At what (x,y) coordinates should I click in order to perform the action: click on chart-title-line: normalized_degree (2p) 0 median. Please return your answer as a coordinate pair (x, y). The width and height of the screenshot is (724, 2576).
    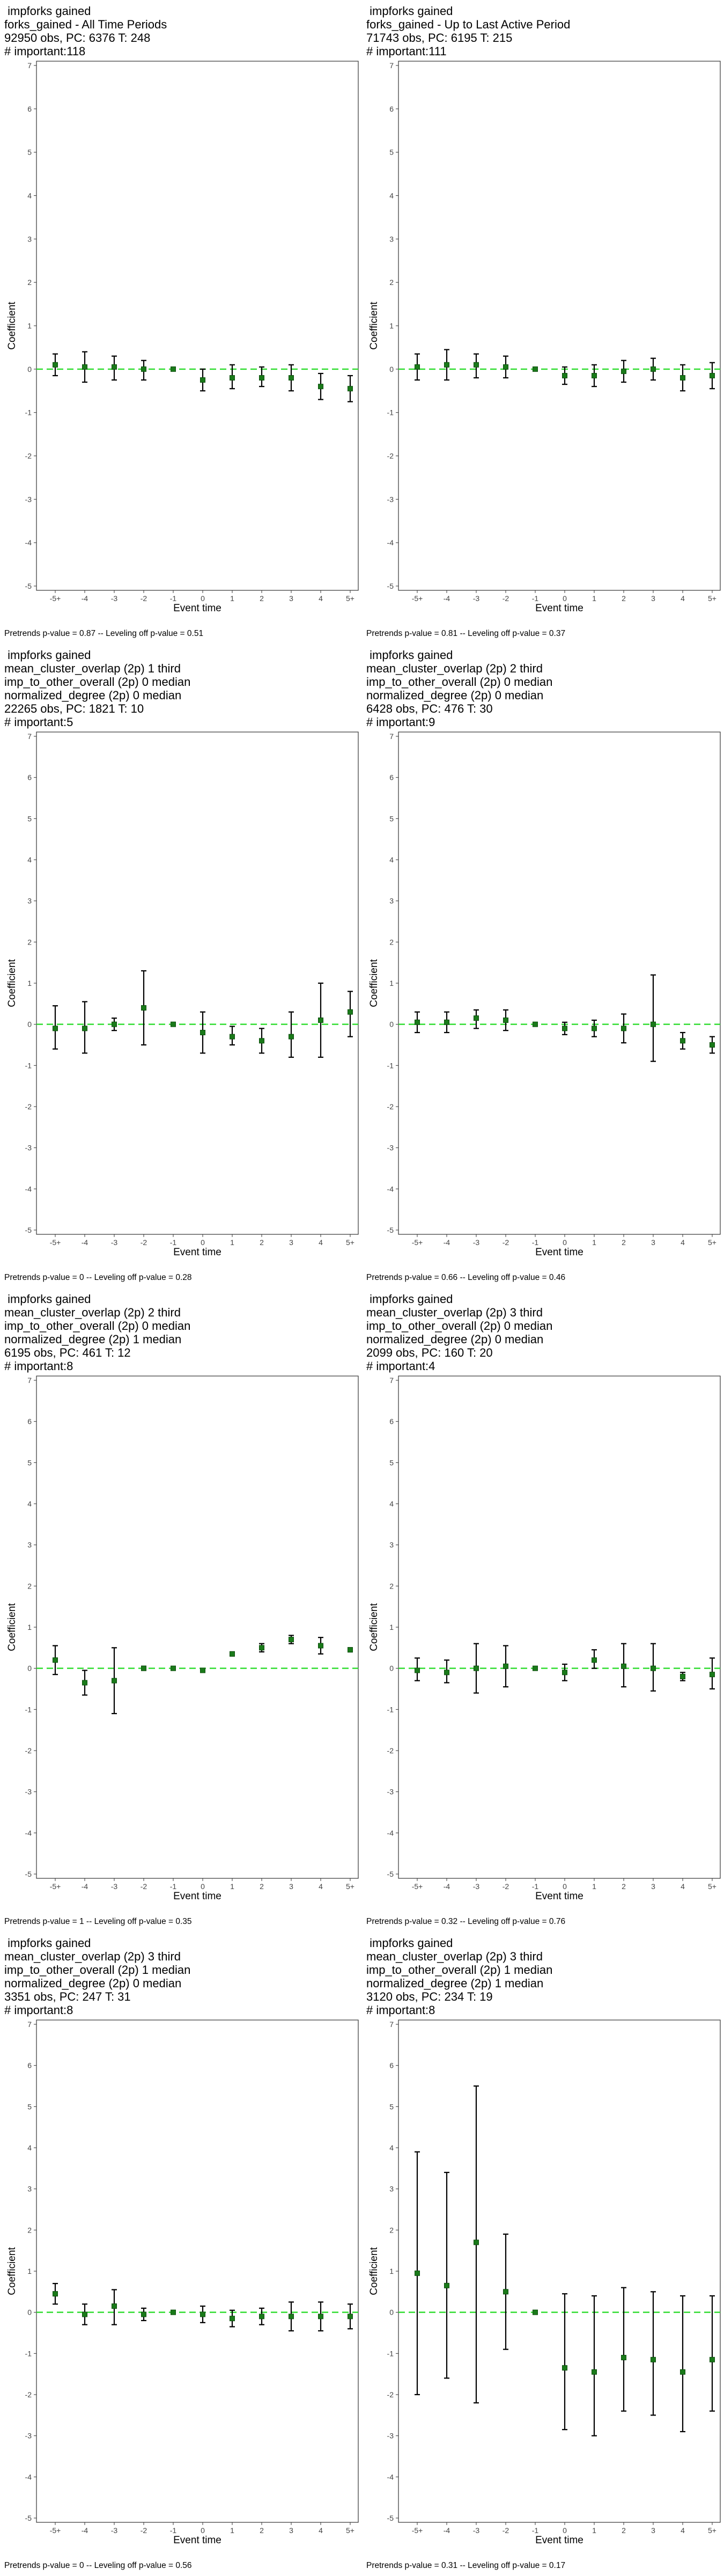
    Looking at the image, I should click on (93, 1983).